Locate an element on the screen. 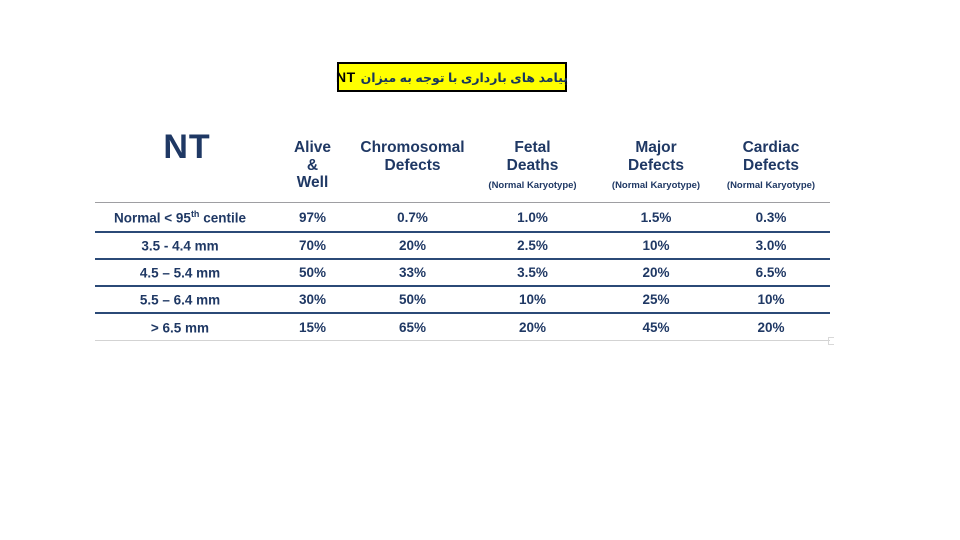  cell-chromosomal-defects: 50% is located at coordinates (412, 299).